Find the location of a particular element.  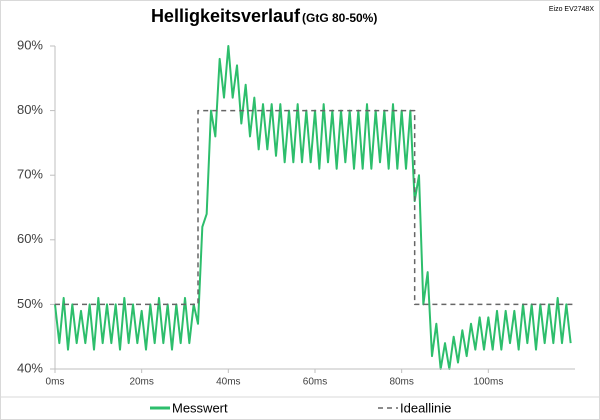

x-tick-label: 40ms is located at coordinates (228, 382).